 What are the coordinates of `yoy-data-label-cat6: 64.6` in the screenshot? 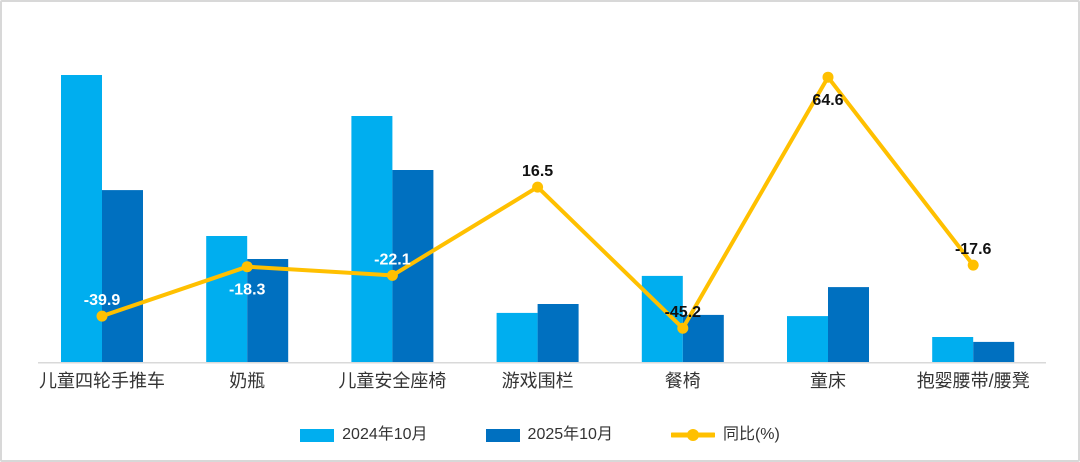 It's located at (827, 100).